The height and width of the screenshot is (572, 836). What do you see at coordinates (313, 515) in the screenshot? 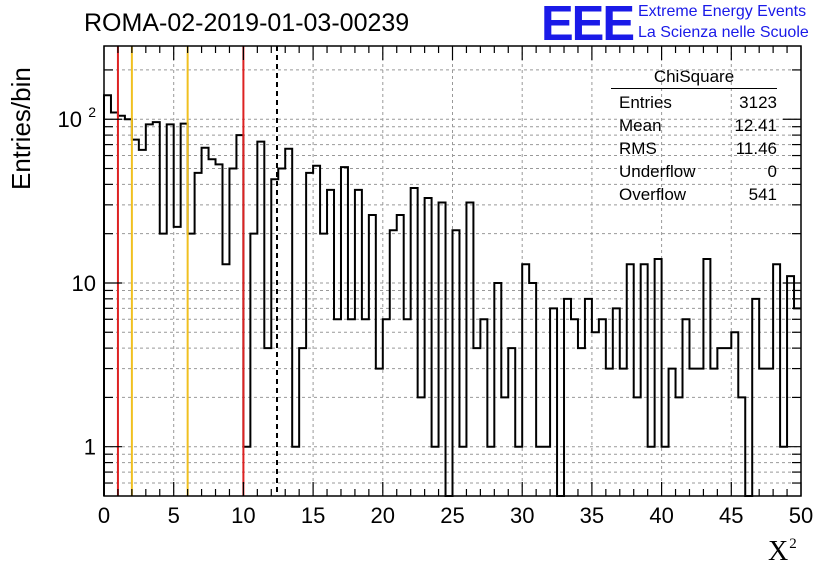
I see `x-tick-label: 15` at bounding box center [313, 515].